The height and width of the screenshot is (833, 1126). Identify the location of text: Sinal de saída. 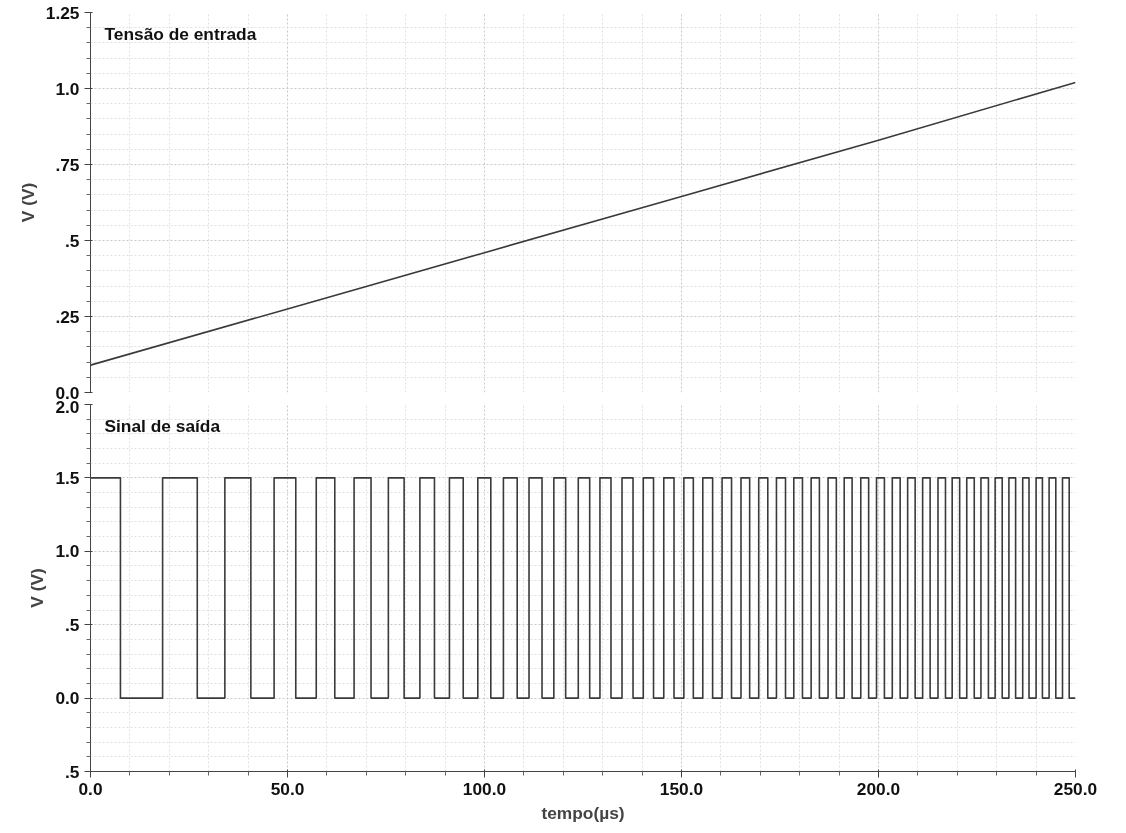
(162, 425).